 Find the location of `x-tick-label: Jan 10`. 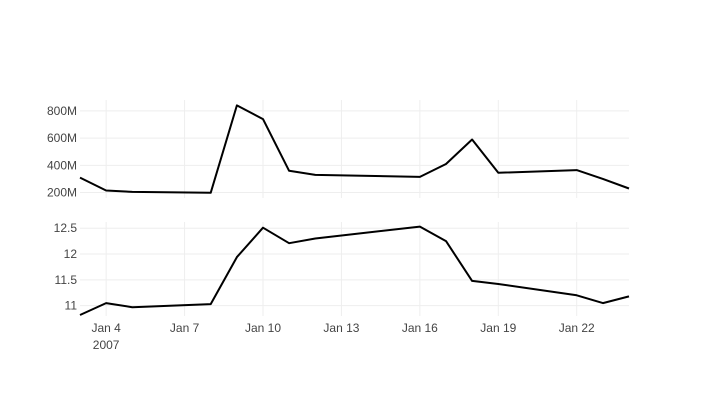

x-tick-label: Jan 10 is located at coordinates (263, 328).